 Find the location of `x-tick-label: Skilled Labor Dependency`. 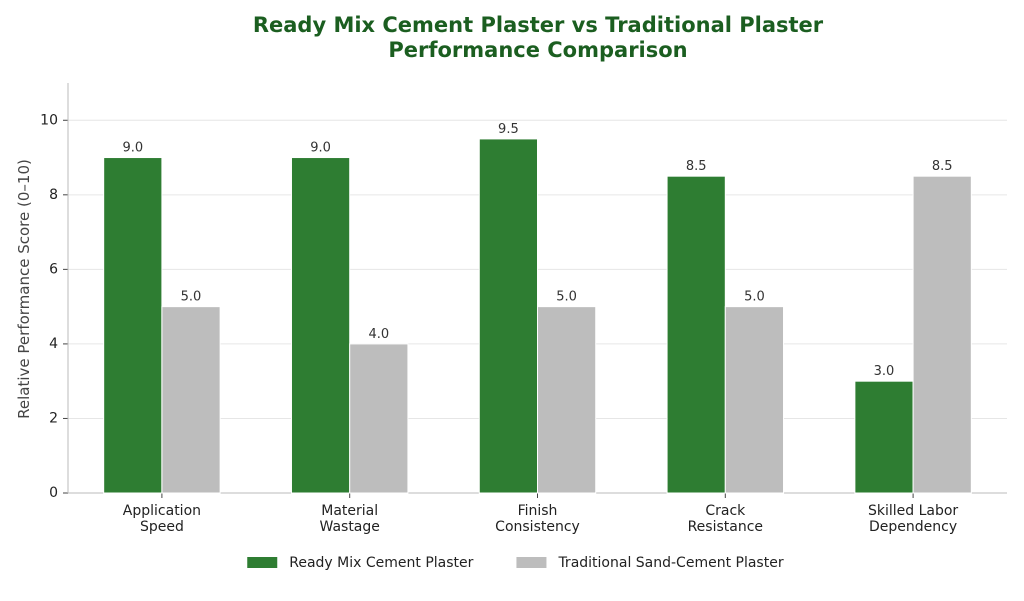

x-tick-label: Skilled Labor Dependency is located at coordinates (913, 519).